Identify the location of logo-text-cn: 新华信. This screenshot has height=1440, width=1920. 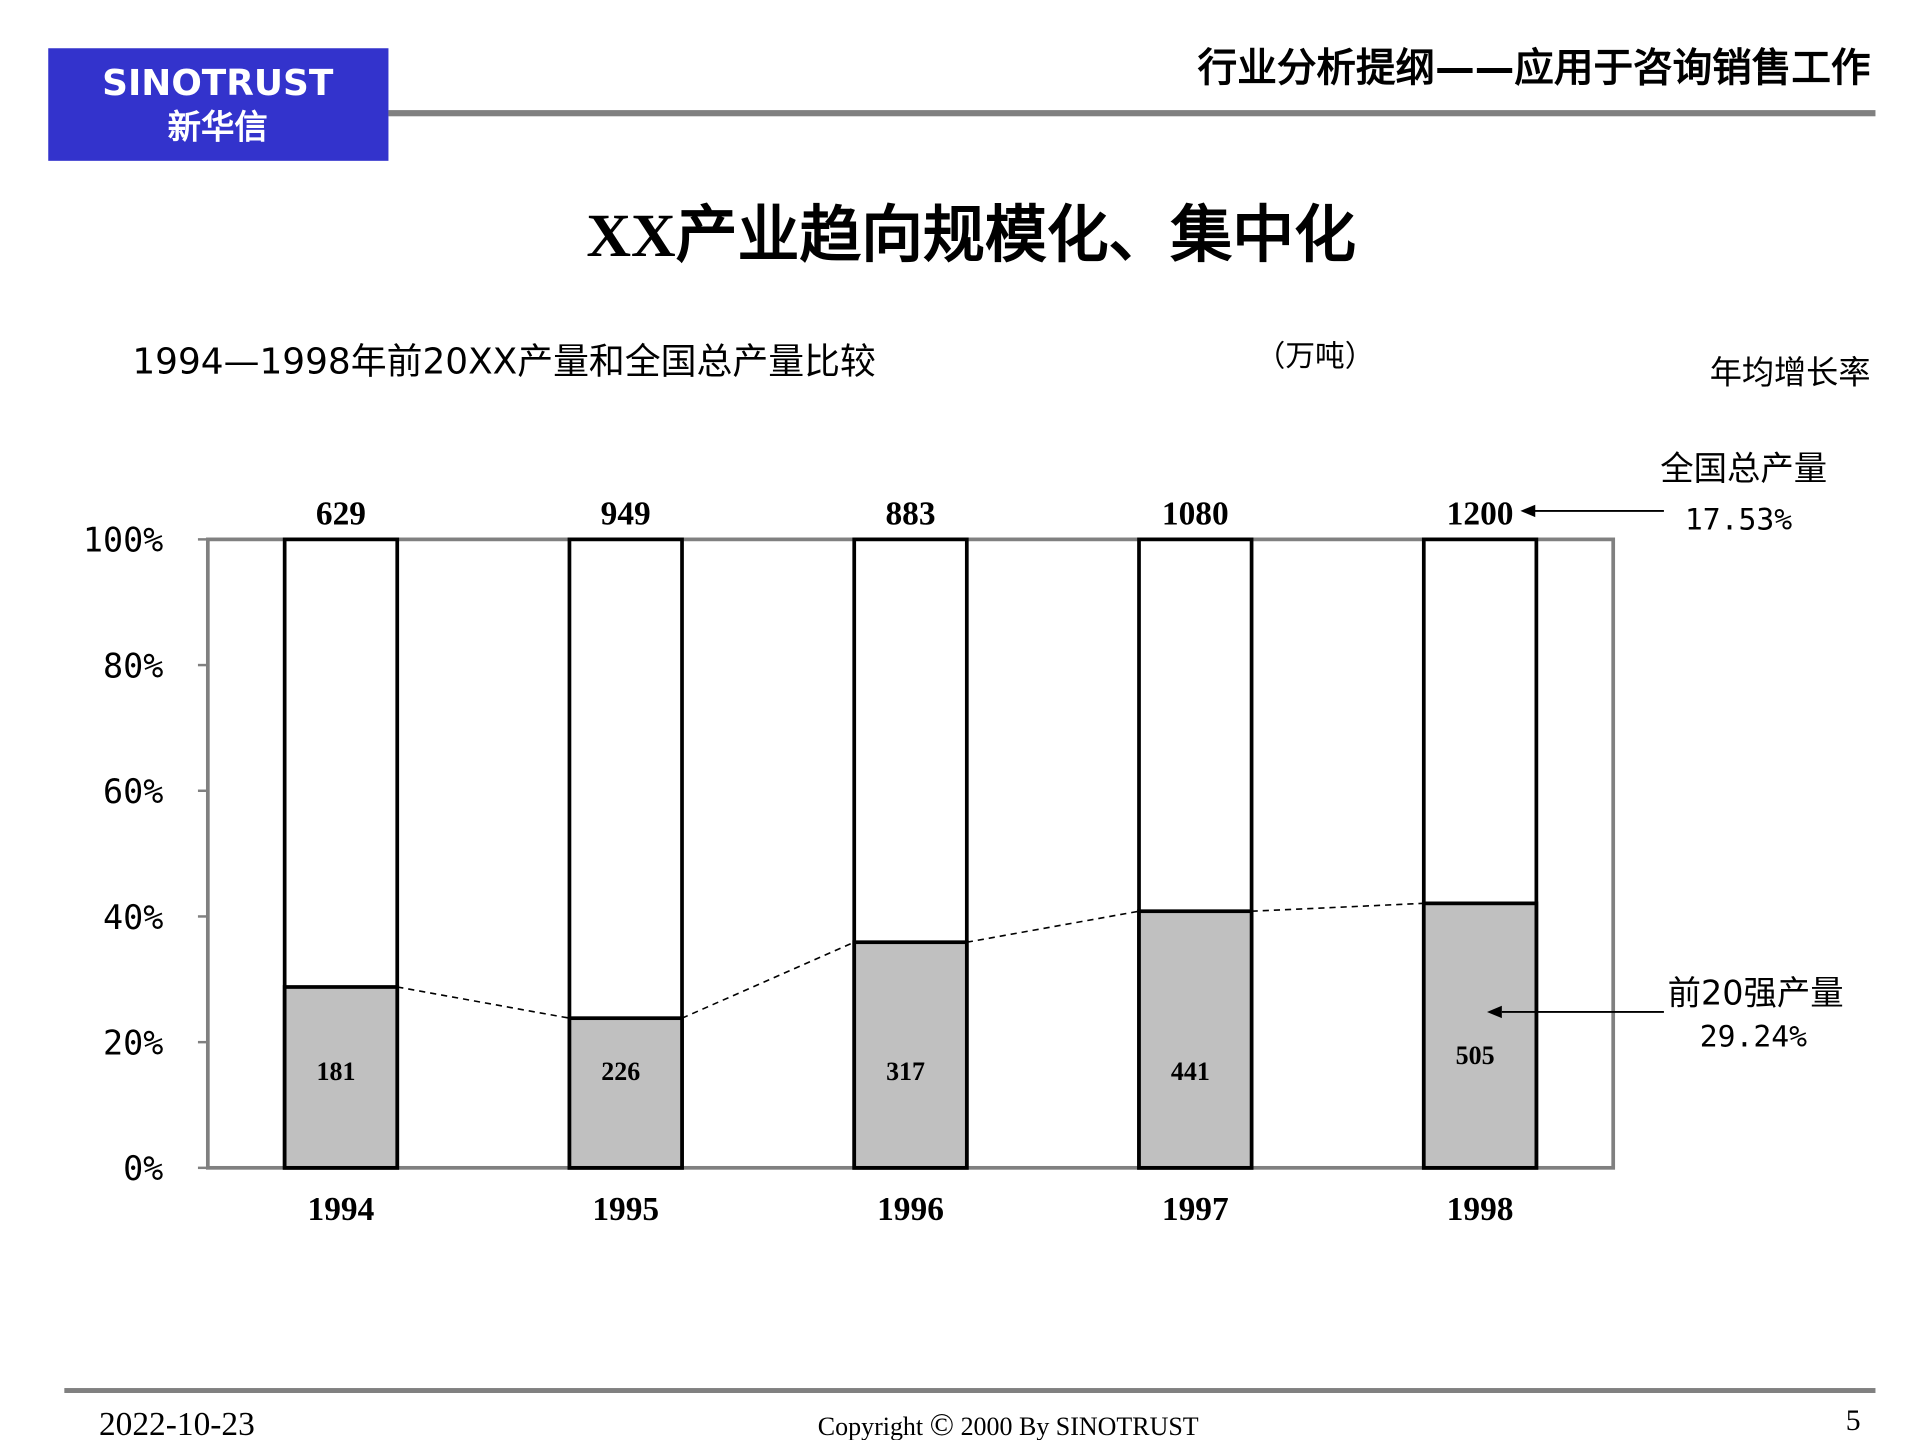
(218, 127).